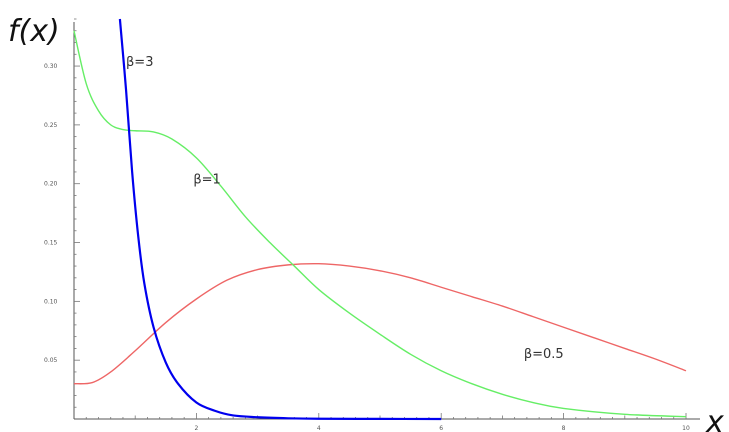 The image size is (729, 432). I want to click on x-tick-label: 2, so click(196, 428).